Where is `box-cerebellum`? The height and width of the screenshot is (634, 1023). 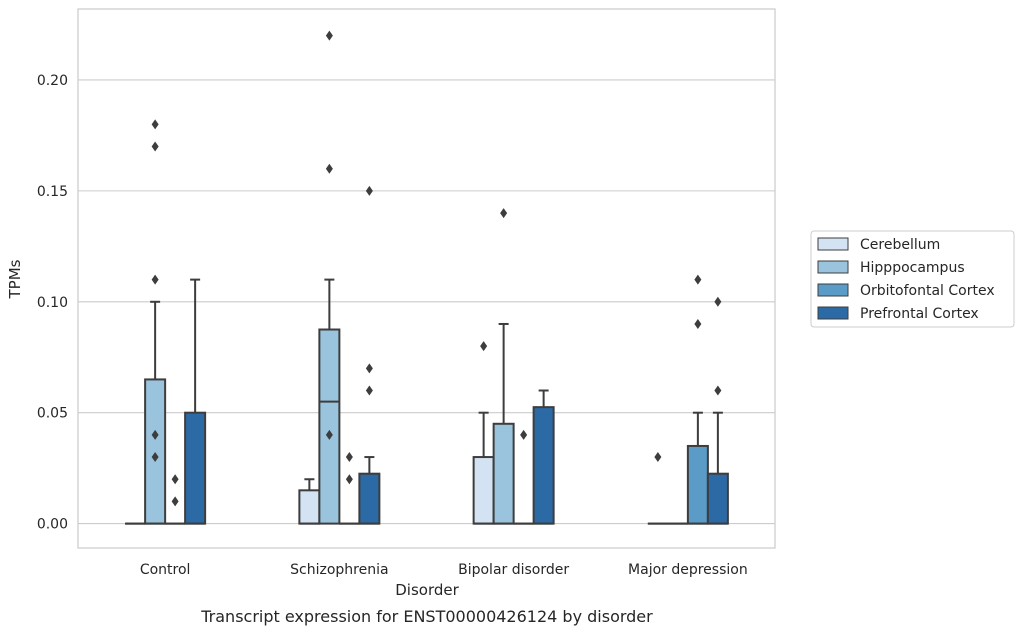
box-cerebellum is located at coordinates (483, 468).